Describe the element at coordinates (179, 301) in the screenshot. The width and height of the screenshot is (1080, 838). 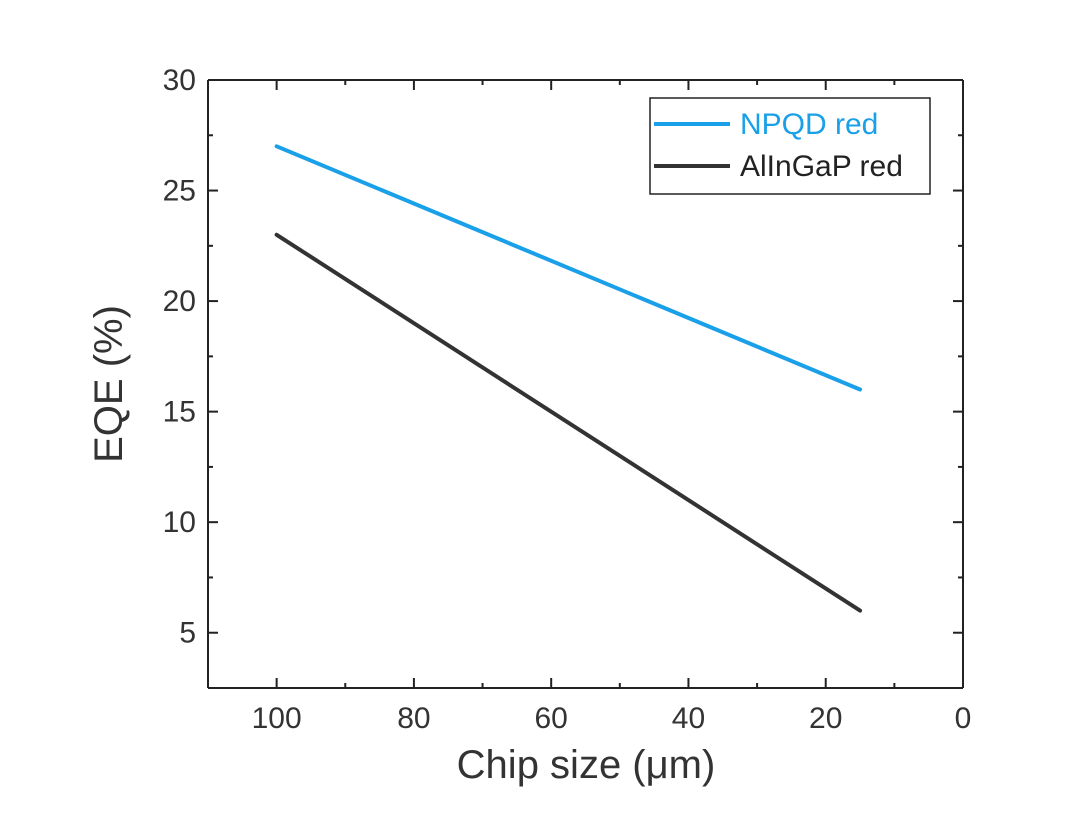
I see `y-tick-label: 20` at that location.